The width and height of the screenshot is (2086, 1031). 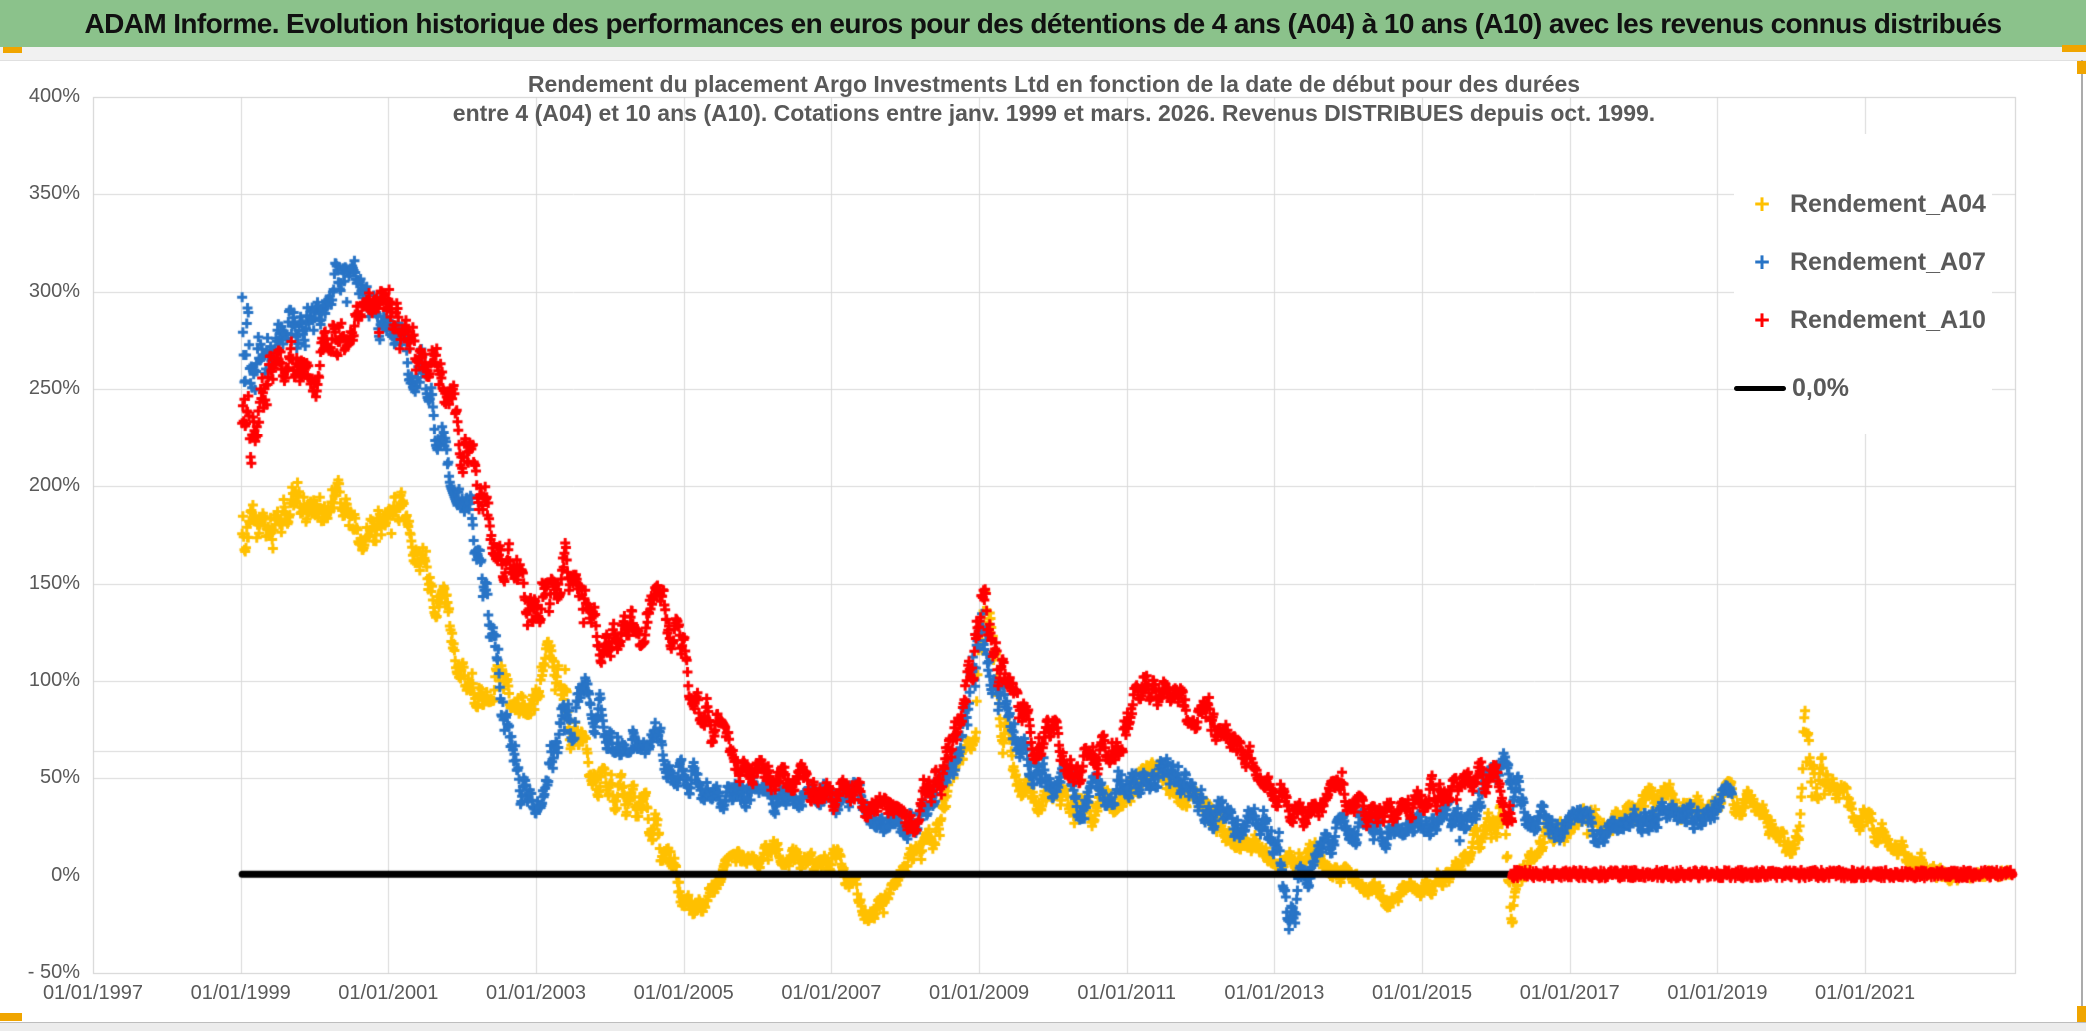 What do you see at coordinates (1820, 387) in the screenshot?
I see `legend-label: 0,0%` at bounding box center [1820, 387].